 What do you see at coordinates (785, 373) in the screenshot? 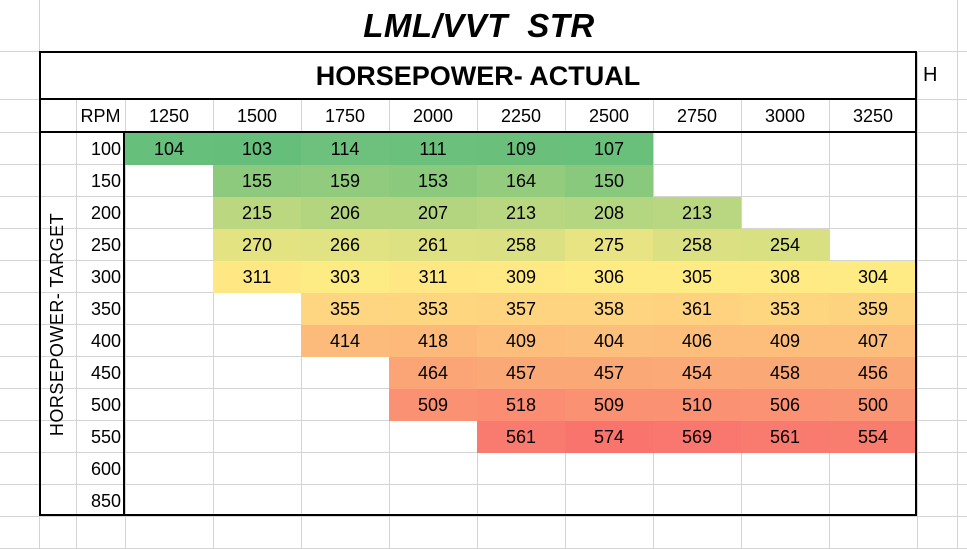
I see `data-cell: 458` at bounding box center [785, 373].